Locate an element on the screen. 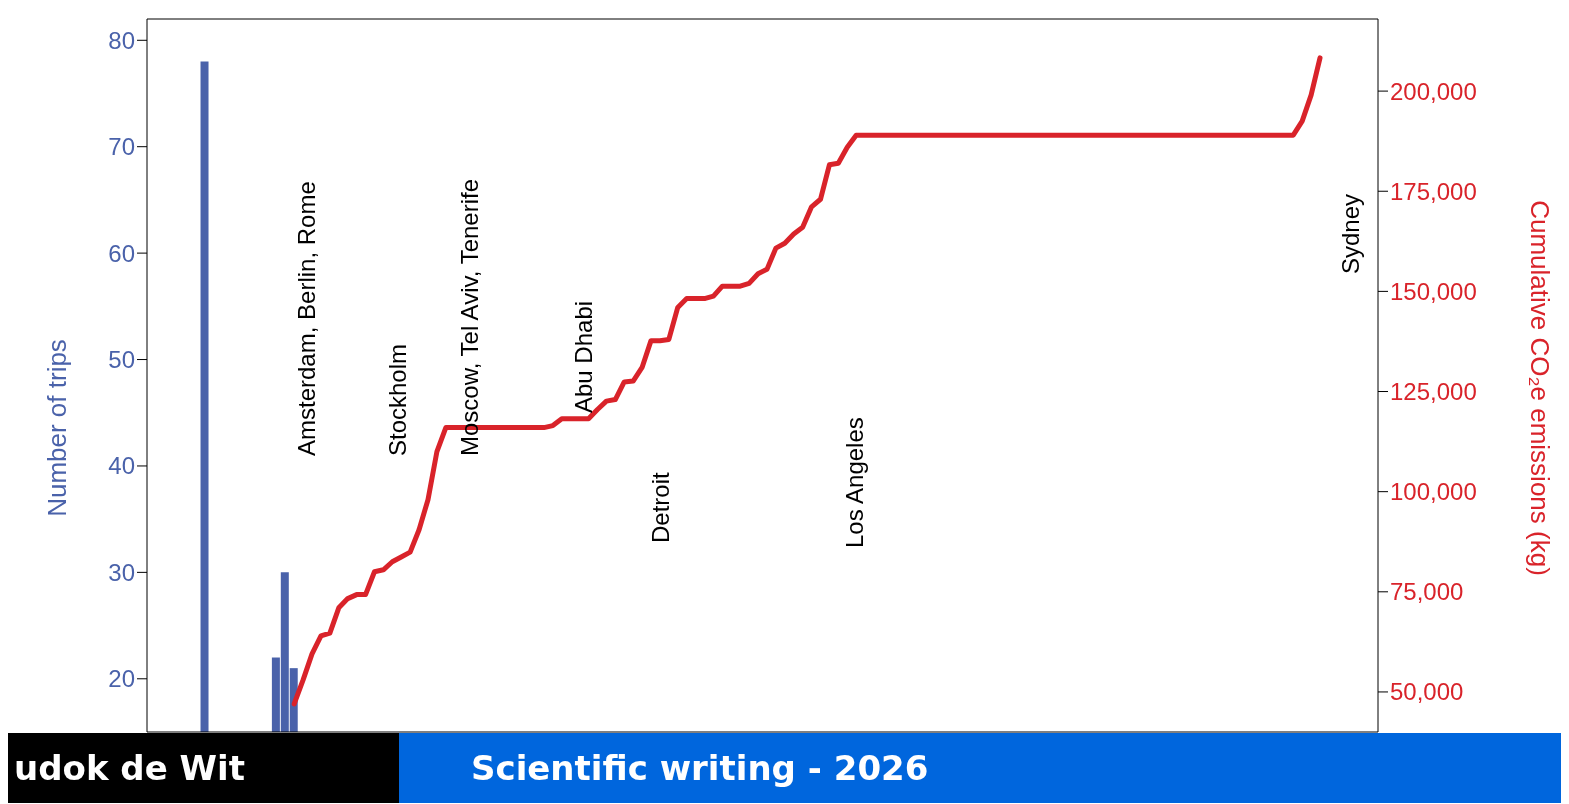 This screenshot has height=804, width=1569. y2-tick-label: 175,000 is located at coordinates (1433, 191).